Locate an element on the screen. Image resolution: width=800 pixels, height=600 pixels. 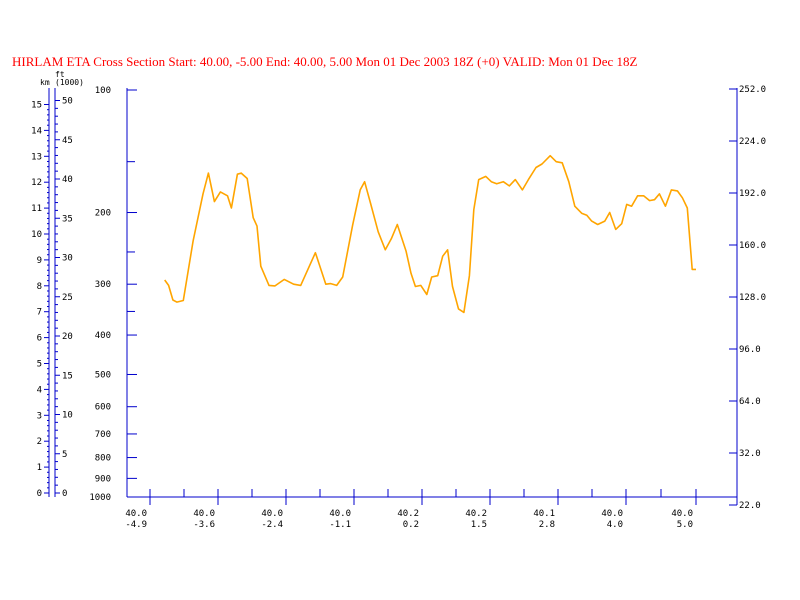
ft-tick-label: 40 is located at coordinates (67, 180).